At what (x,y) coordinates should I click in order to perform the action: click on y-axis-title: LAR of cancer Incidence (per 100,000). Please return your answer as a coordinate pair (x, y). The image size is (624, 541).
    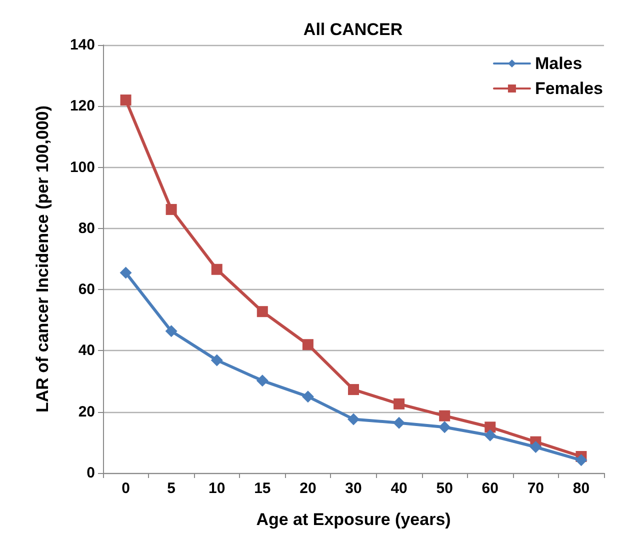
    Looking at the image, I should click on (42, 259).